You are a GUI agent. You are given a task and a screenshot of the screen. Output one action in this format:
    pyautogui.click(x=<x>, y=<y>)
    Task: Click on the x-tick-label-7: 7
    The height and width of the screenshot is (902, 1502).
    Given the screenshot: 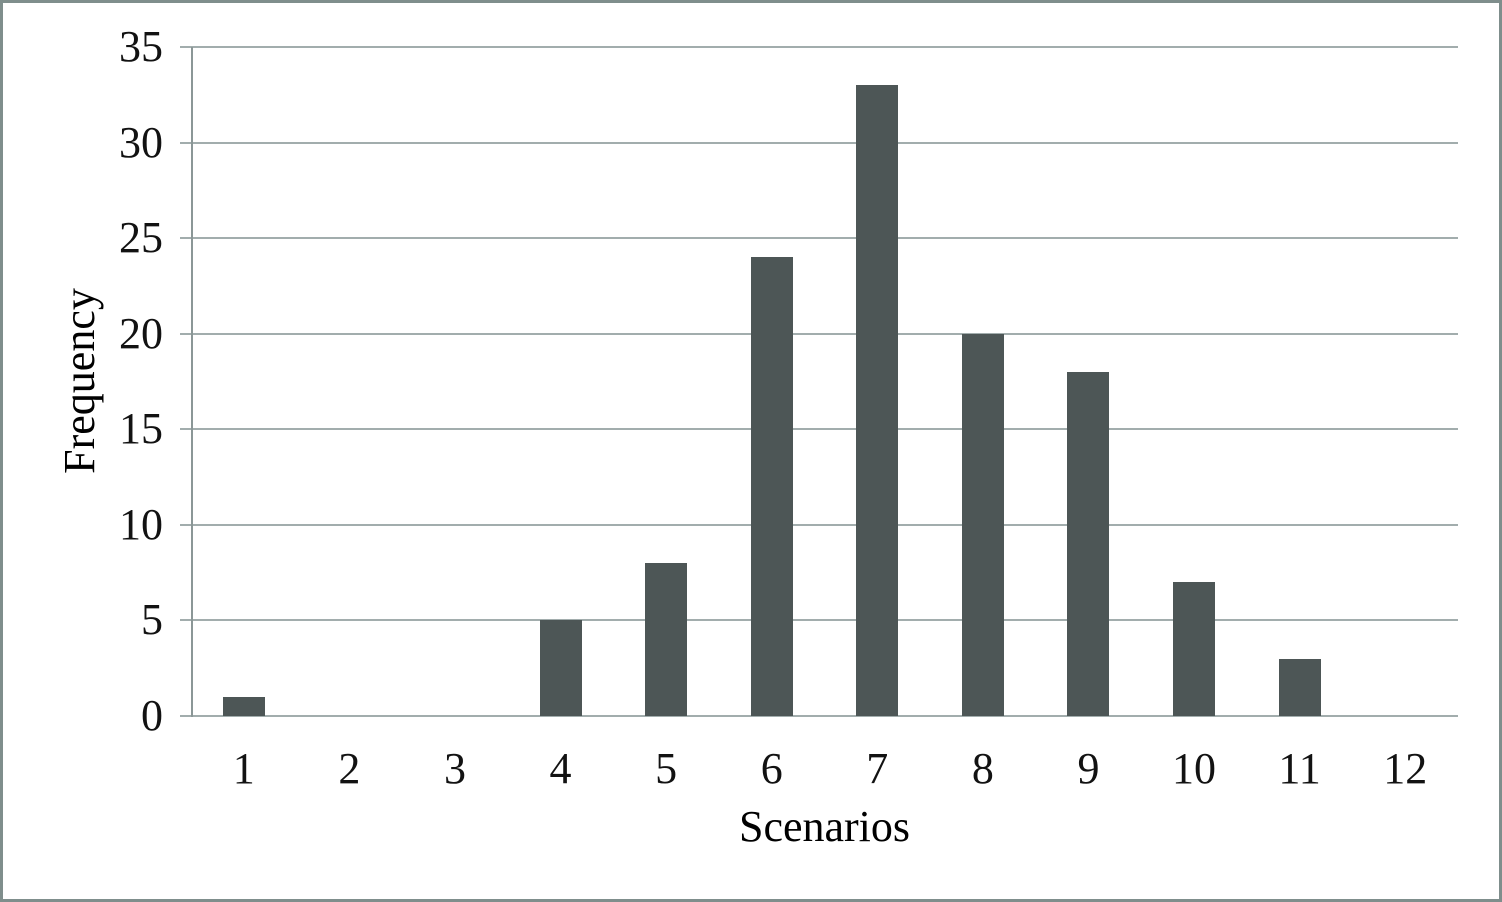 What is the action you would take?
    pyautogui.click(x=877, y=768)
    